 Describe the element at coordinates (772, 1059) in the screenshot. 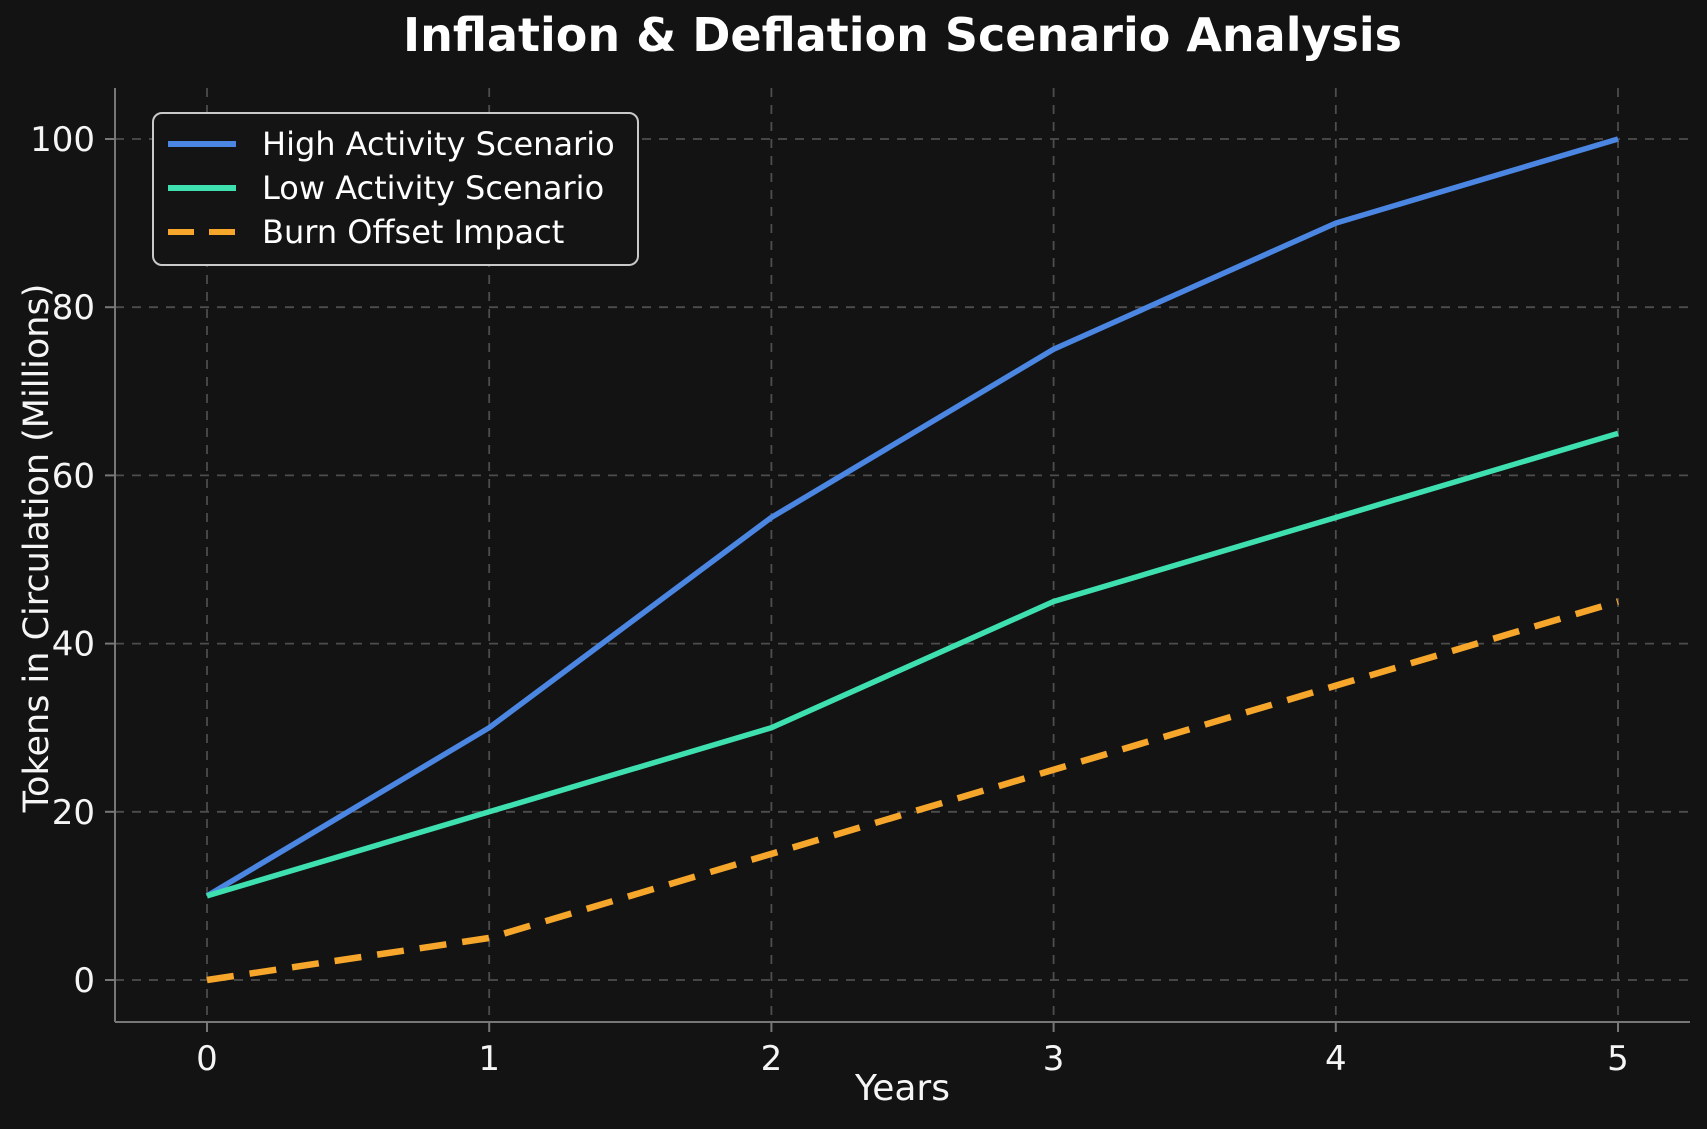

I see `x-tick-label: 2` at that location.